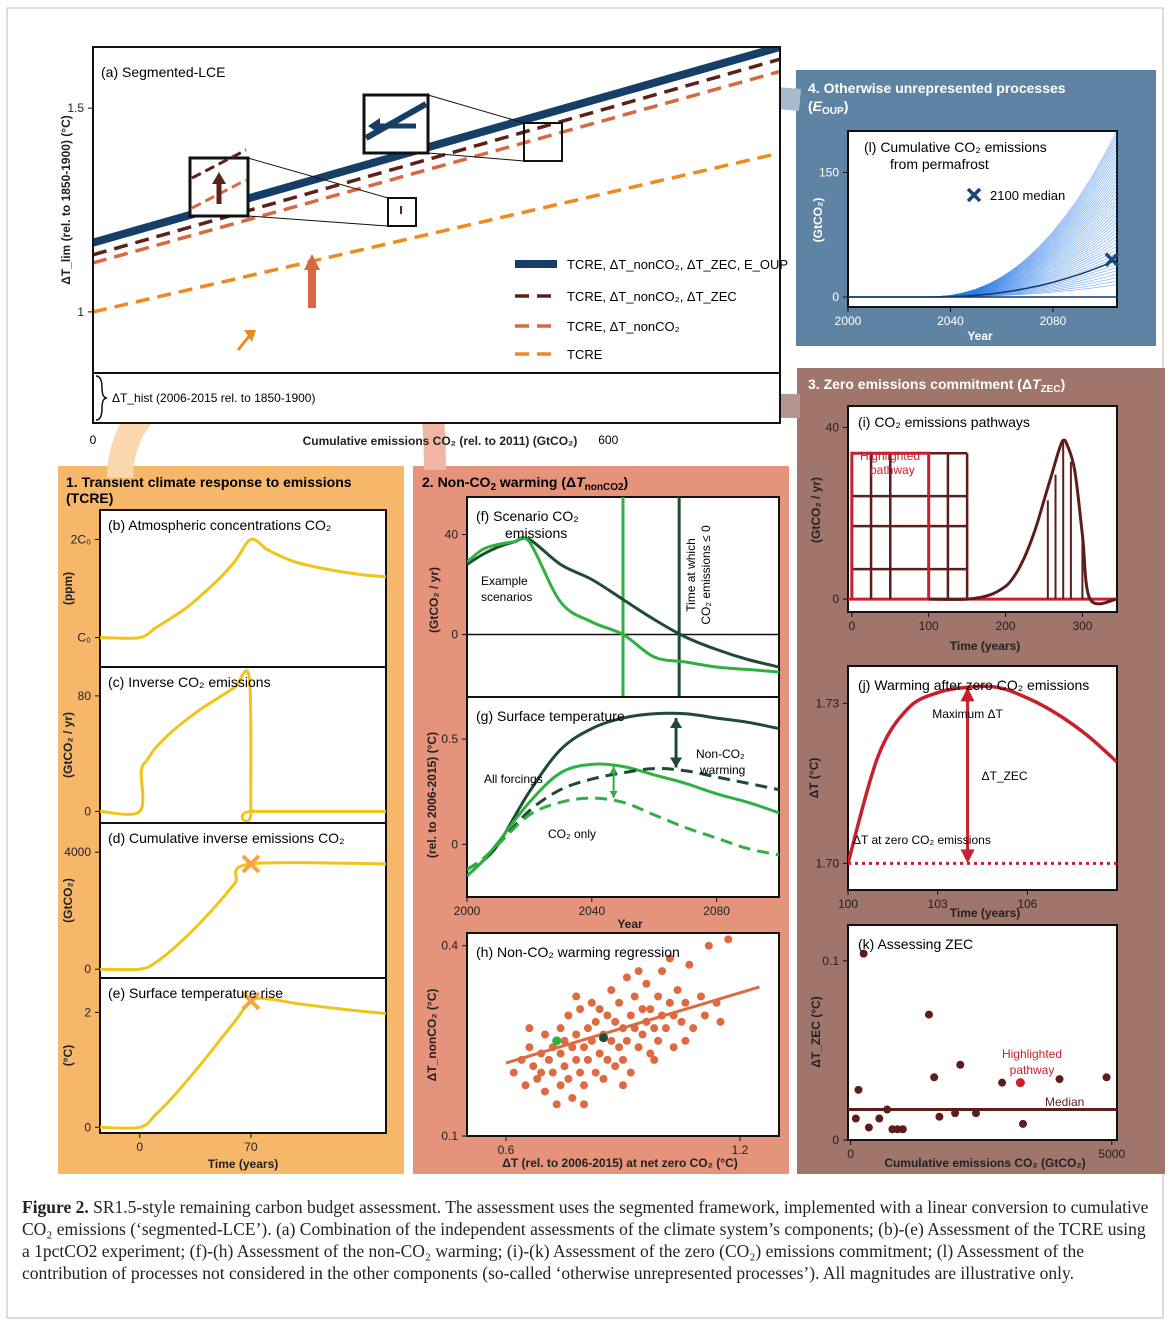 The image size is (1170, 1330). What do you see at coordinates (374, 126) in the screenshot?
I see `zoom-oup-arrow-head` at bounding box center [374, 126].